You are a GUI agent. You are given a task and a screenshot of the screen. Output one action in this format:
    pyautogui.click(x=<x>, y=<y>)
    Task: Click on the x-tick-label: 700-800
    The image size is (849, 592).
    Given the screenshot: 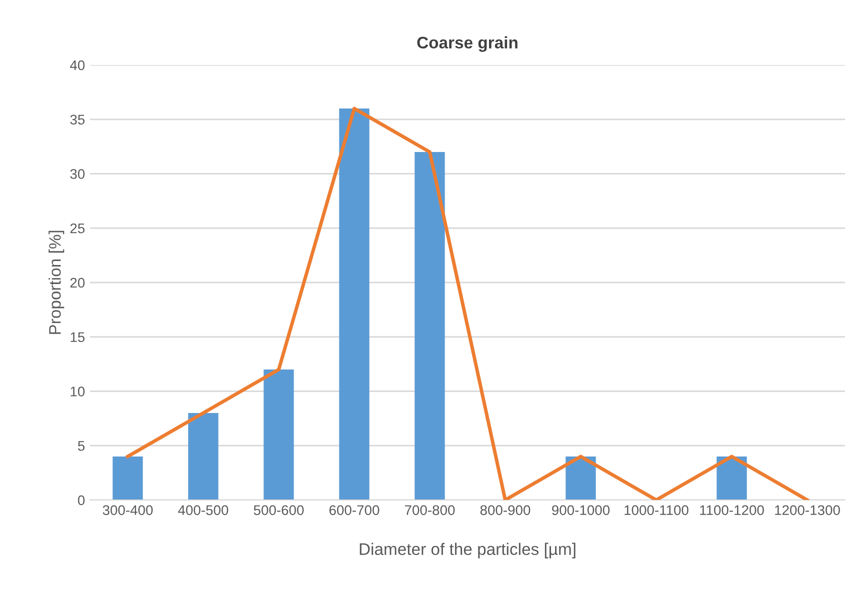 What is the action you would take?
    pyautogui.click(x=429, y=510)
    